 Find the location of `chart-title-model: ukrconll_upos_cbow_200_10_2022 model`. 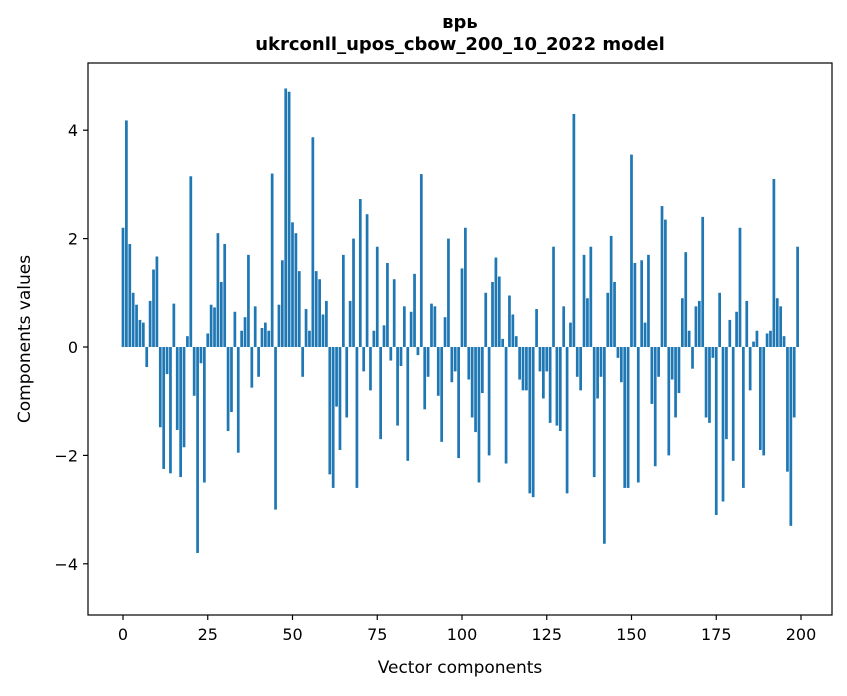

chart-title-model: ukrconll_upos_cbow_200_10_2022 model is located at coordinates (460, 44).